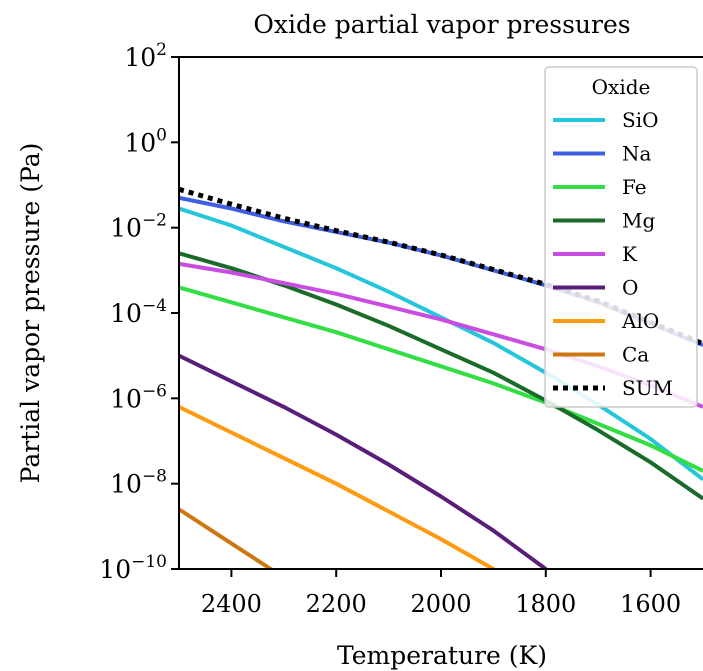 The image size is (703, 671). I want to click on y-axis-label: Partial vapor pressure (Pa), so click(30, 313).